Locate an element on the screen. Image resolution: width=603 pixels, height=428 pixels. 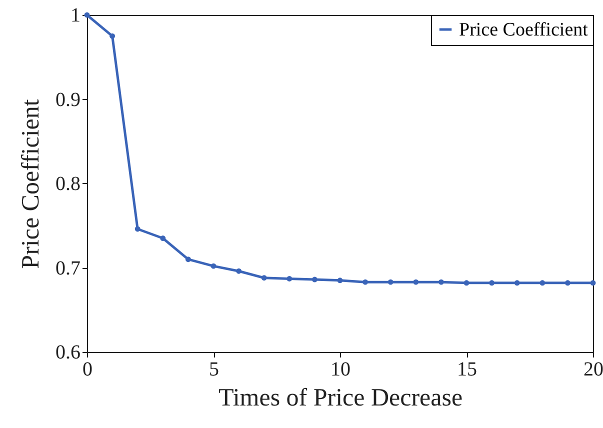
y-tick-label: 0.6 is located at coordinates (68, 353).